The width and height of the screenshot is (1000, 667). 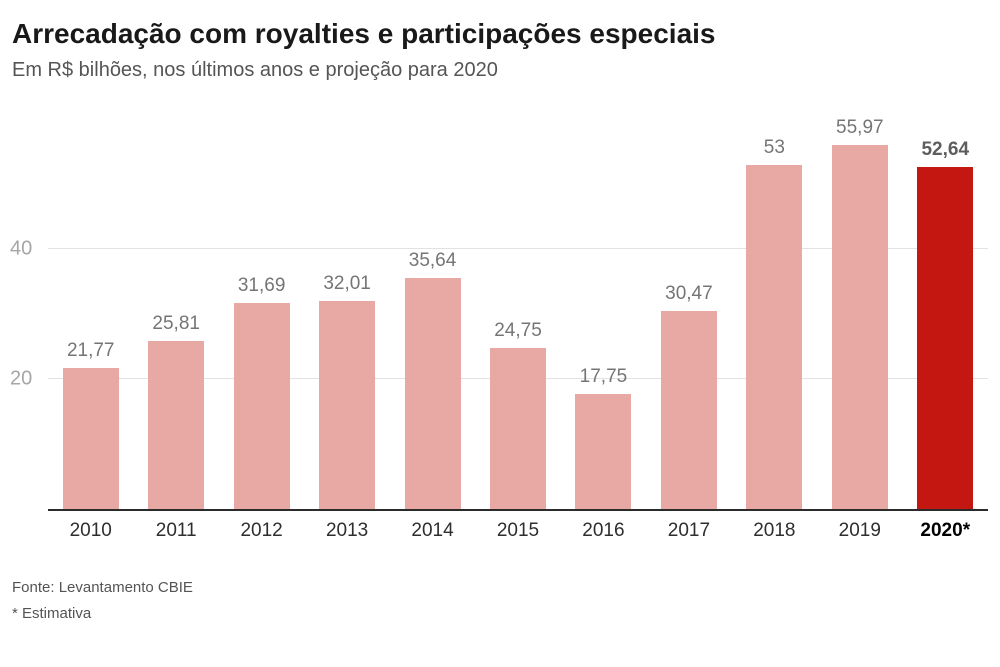 I want to click on y-tick-label-40: 40, so click(x=21, y=248).